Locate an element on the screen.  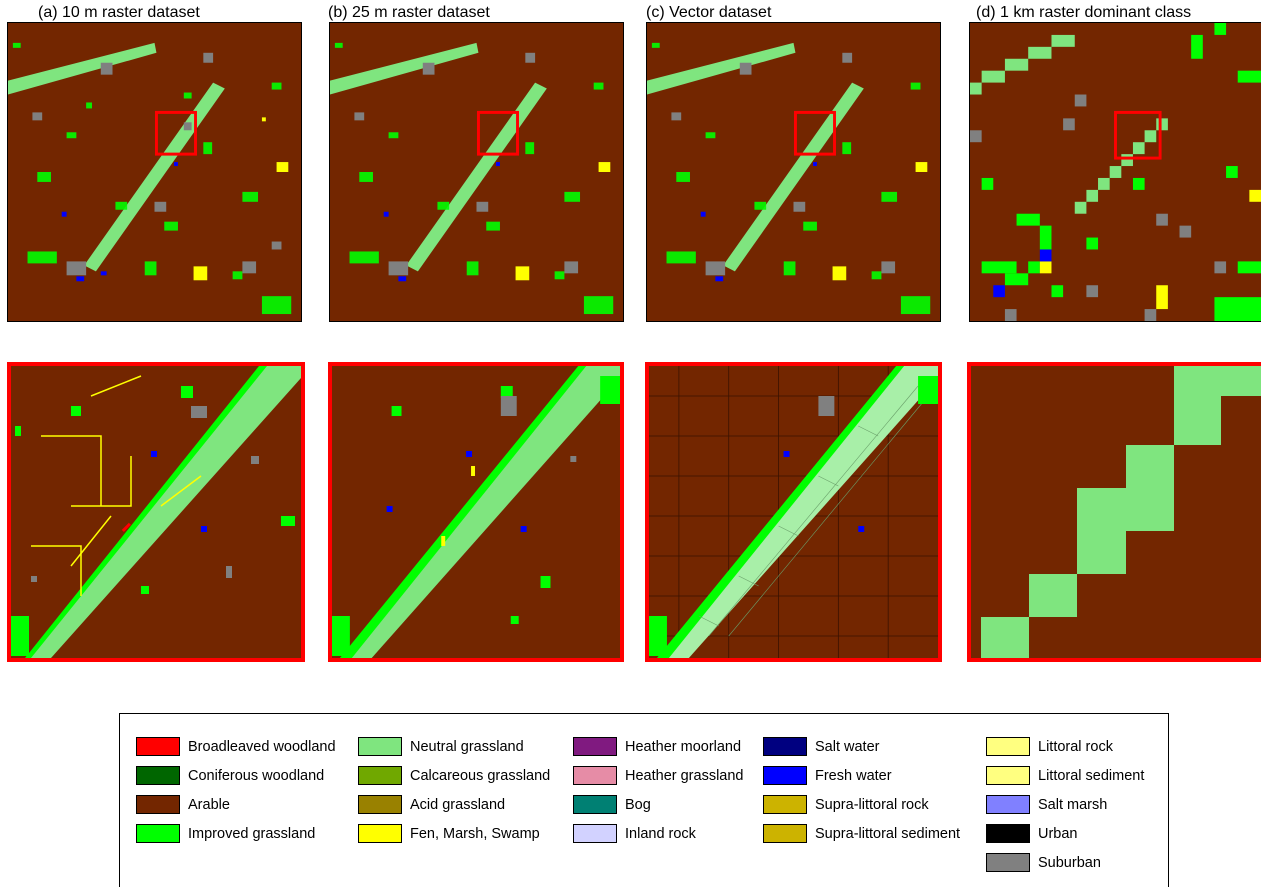
legend-item: Urban is located at coordinates (1065, 833).